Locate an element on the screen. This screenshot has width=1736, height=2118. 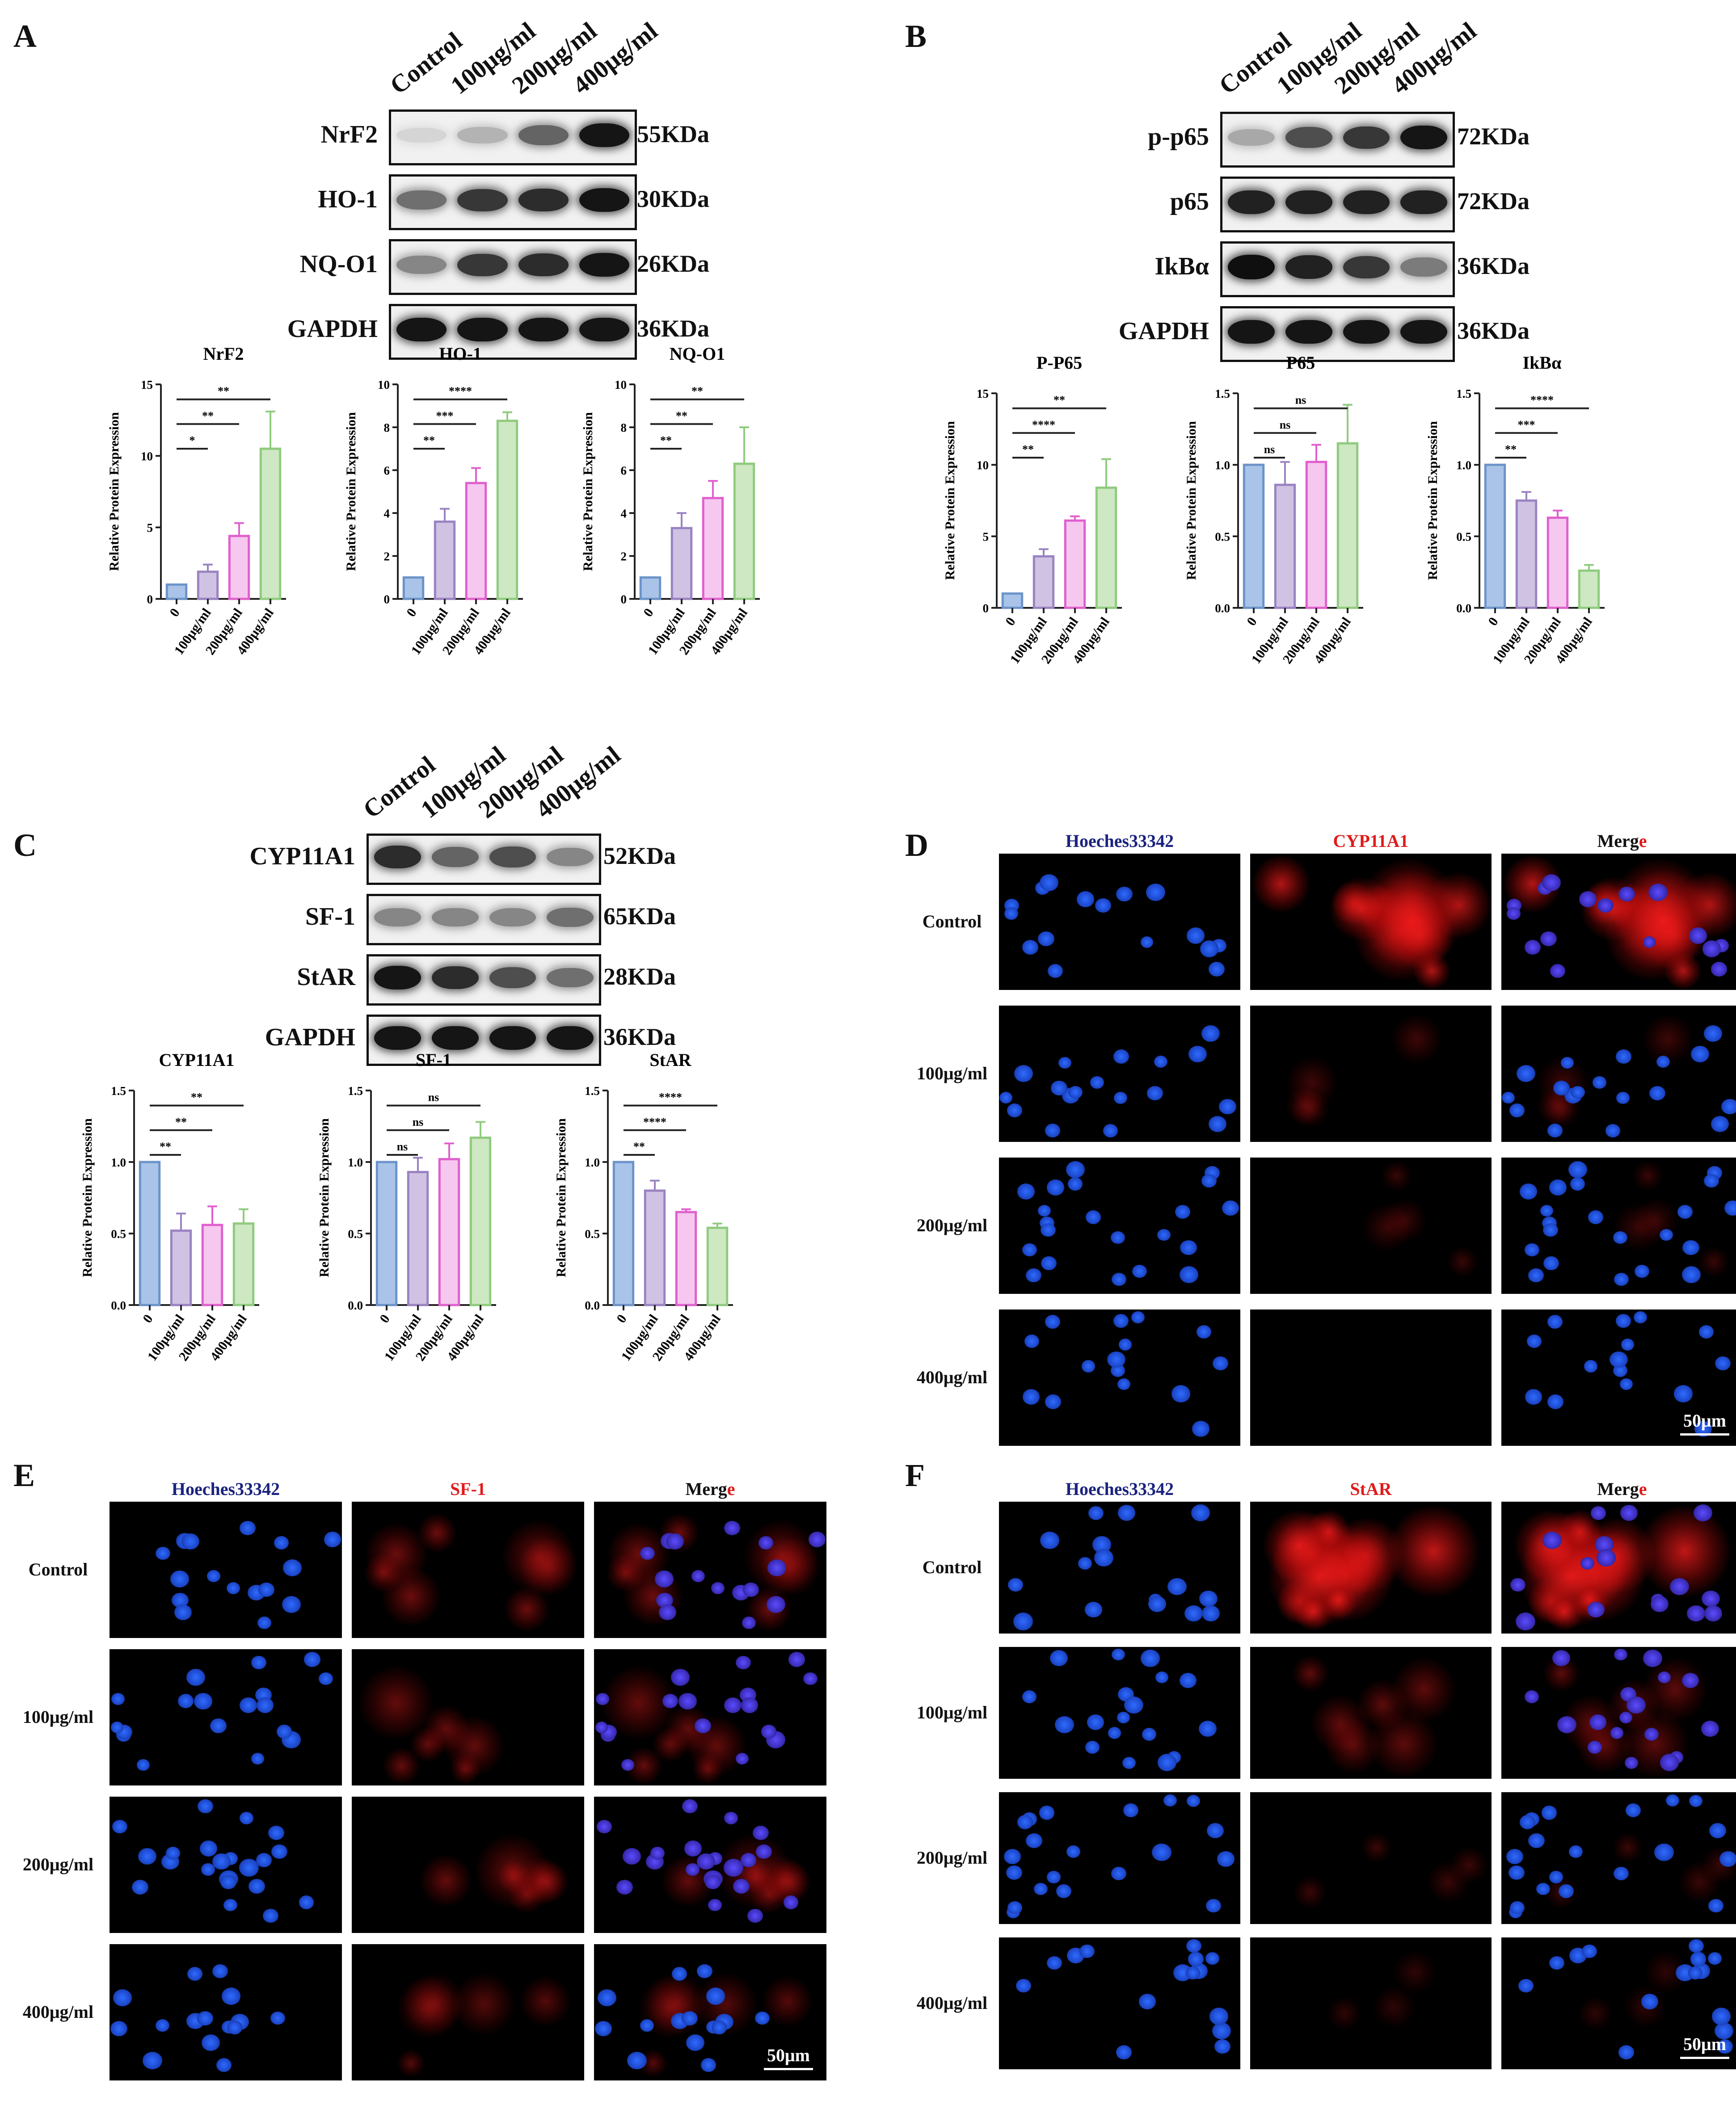
chart-title: StAR is located at coordinates (670, 1060).